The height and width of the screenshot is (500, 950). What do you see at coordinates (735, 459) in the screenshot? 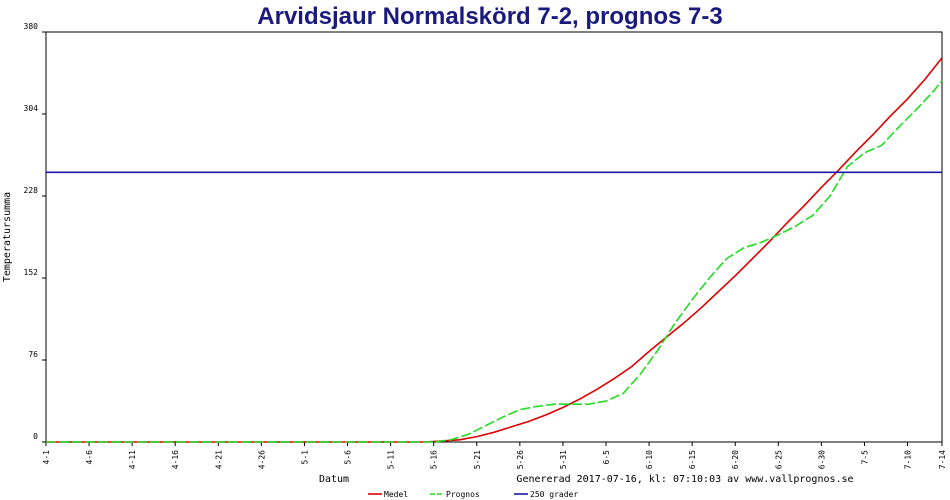
I see `x-tick-label: 6-20` at bounding box center [735, 459].